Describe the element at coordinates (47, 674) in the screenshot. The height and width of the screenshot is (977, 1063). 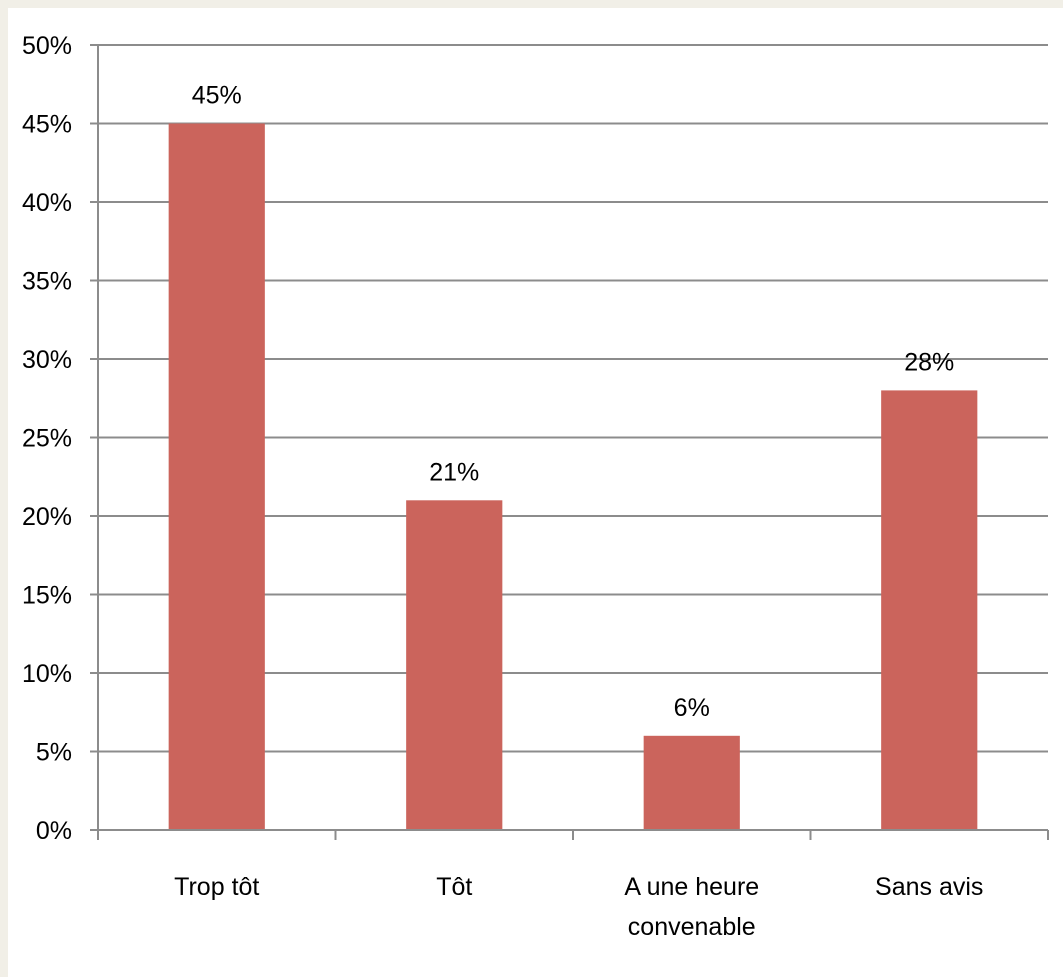
I see `y-tick-label: 10%` at that location.